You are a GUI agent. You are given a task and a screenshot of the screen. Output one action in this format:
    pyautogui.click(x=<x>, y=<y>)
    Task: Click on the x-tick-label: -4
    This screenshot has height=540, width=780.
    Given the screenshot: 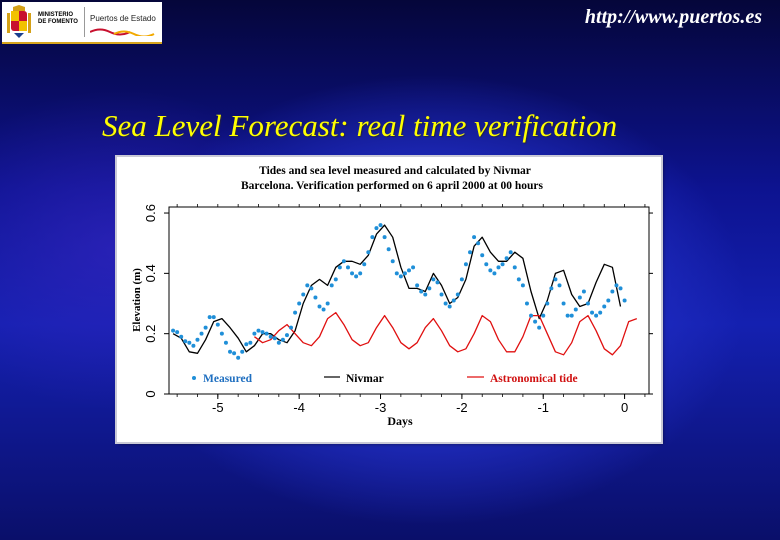 What is the action you would take?
    pyautogui.click(x=299, y=407)
    